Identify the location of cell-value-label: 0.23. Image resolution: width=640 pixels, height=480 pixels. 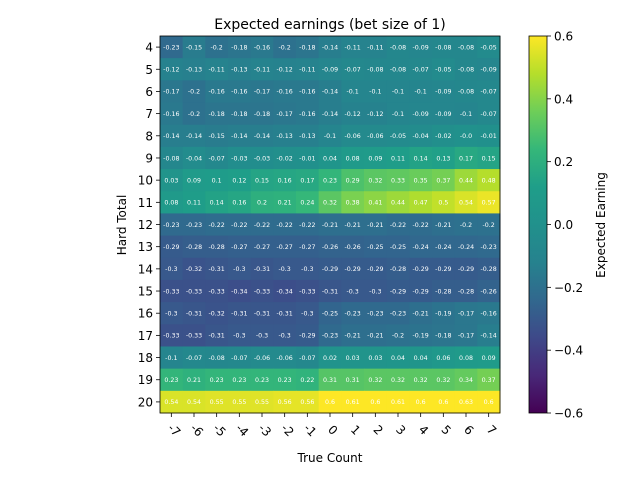
(330, 180).